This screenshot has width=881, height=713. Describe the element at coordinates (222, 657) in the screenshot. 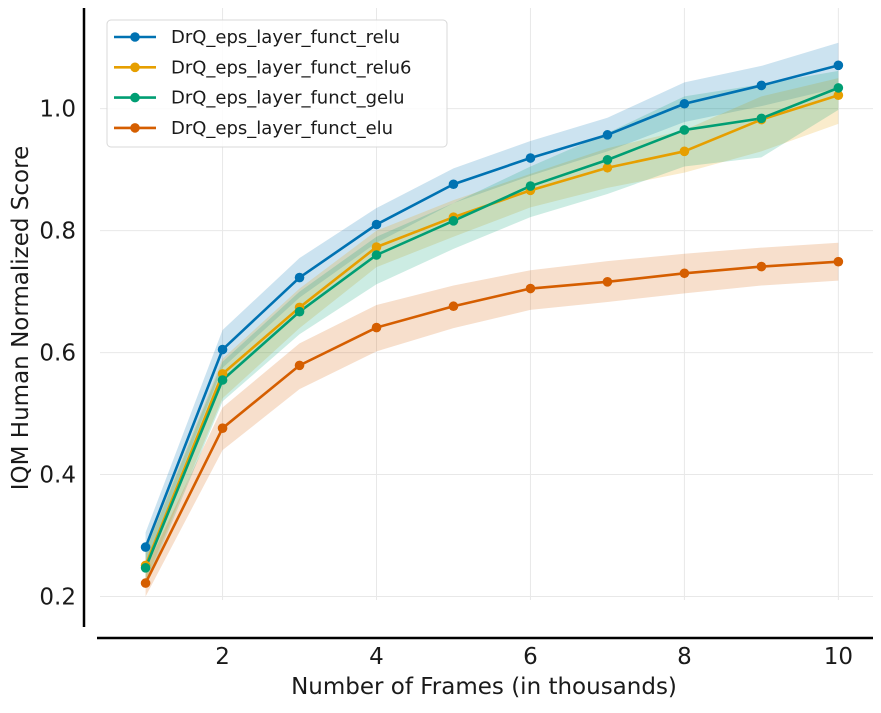

I see `x-tick-label: 2` at that location.